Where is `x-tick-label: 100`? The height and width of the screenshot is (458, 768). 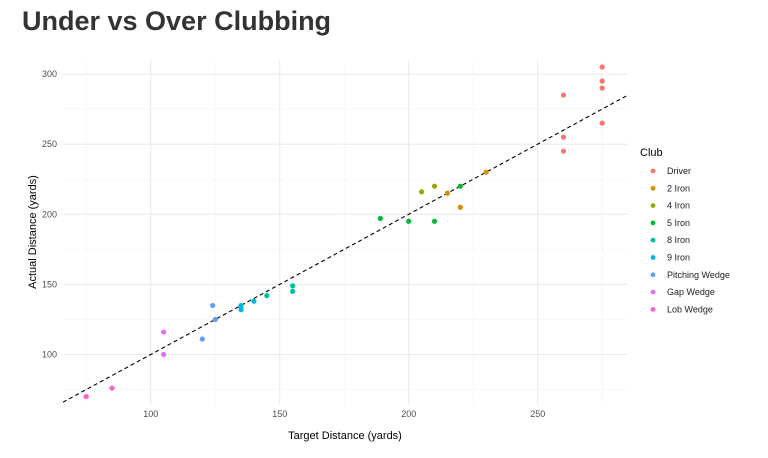 x-tick-label: 100 is located at coordinates (150, 414).